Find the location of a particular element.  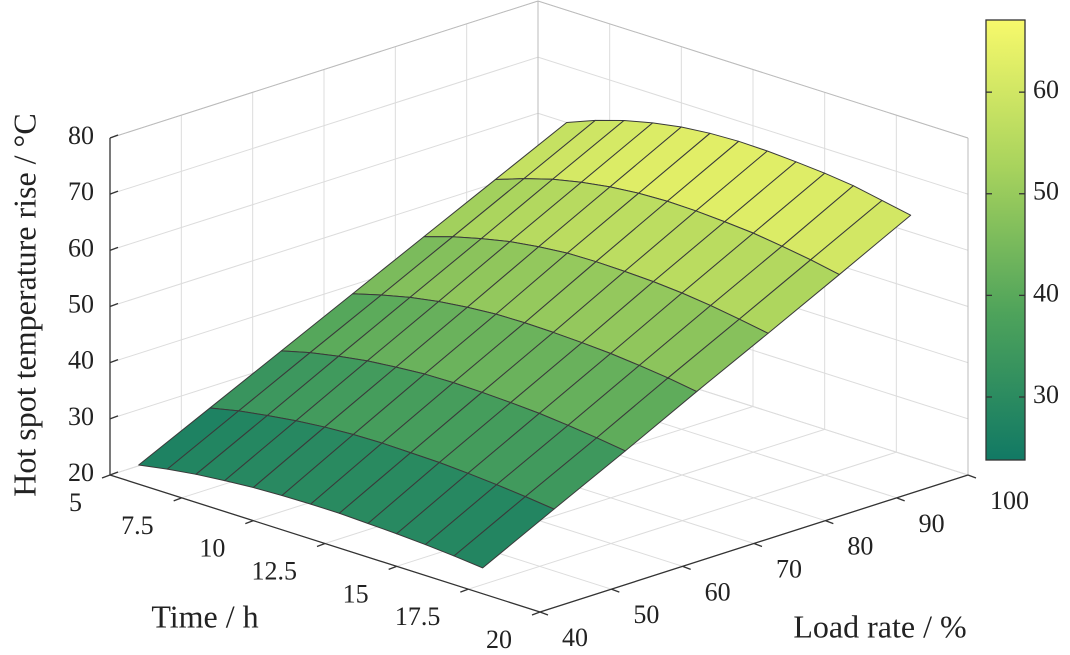

y-tick-label: 50 is located at coordinates (646, 614).